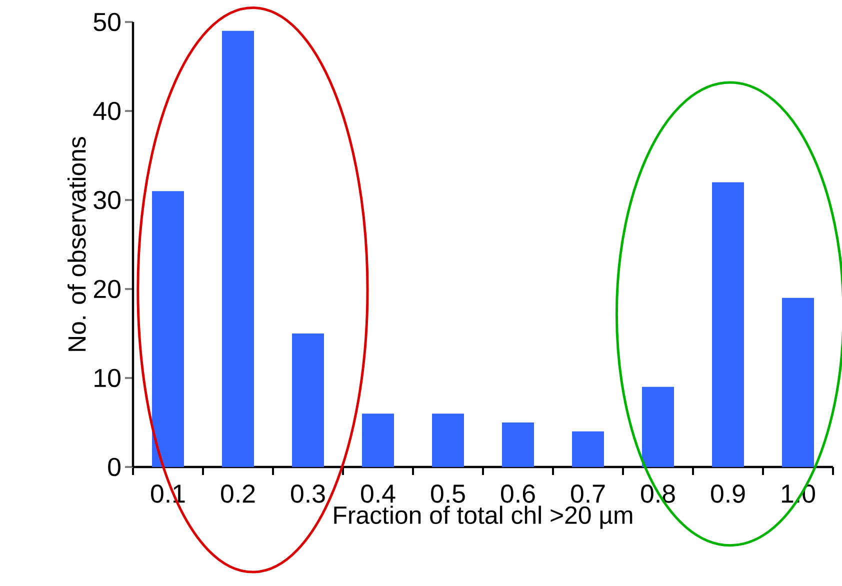  Describe the element at coordinates (77, 243) in the screenshot. I see `y-axis-title: No. of observations` at that location.